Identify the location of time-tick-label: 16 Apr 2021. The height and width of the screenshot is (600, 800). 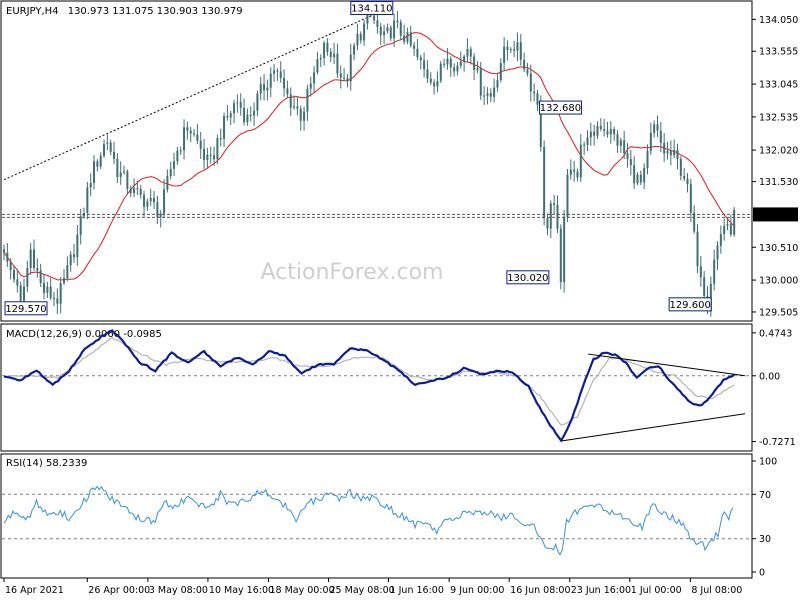
(34, 590).